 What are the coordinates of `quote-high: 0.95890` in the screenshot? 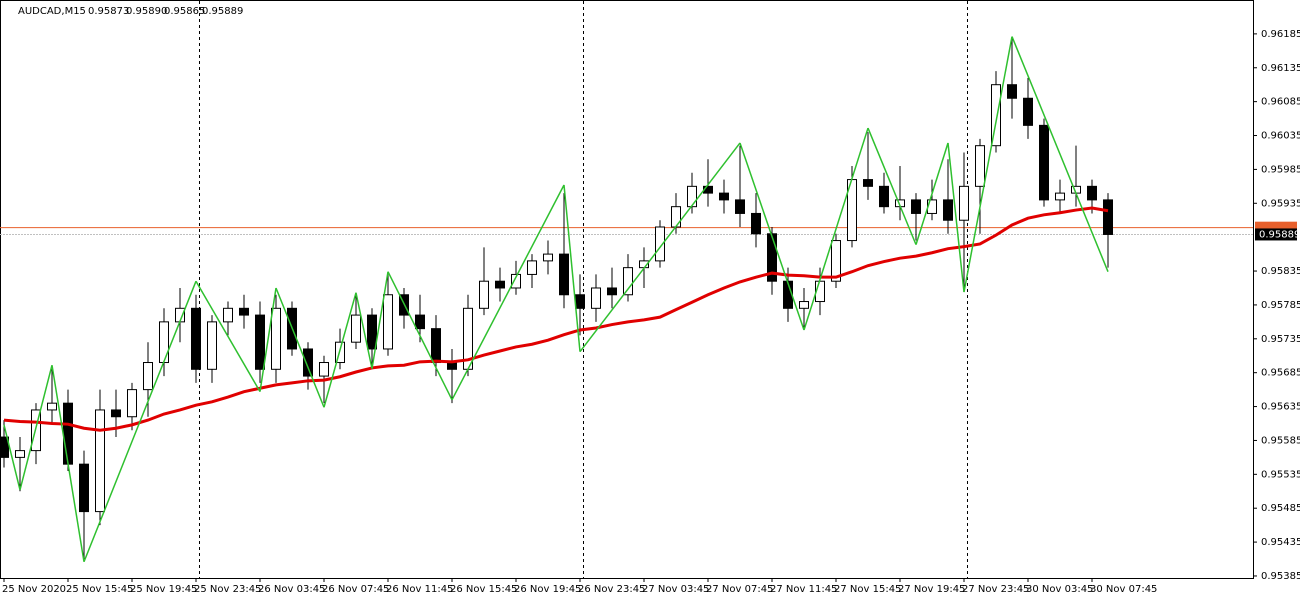 It's located at (146, 11).